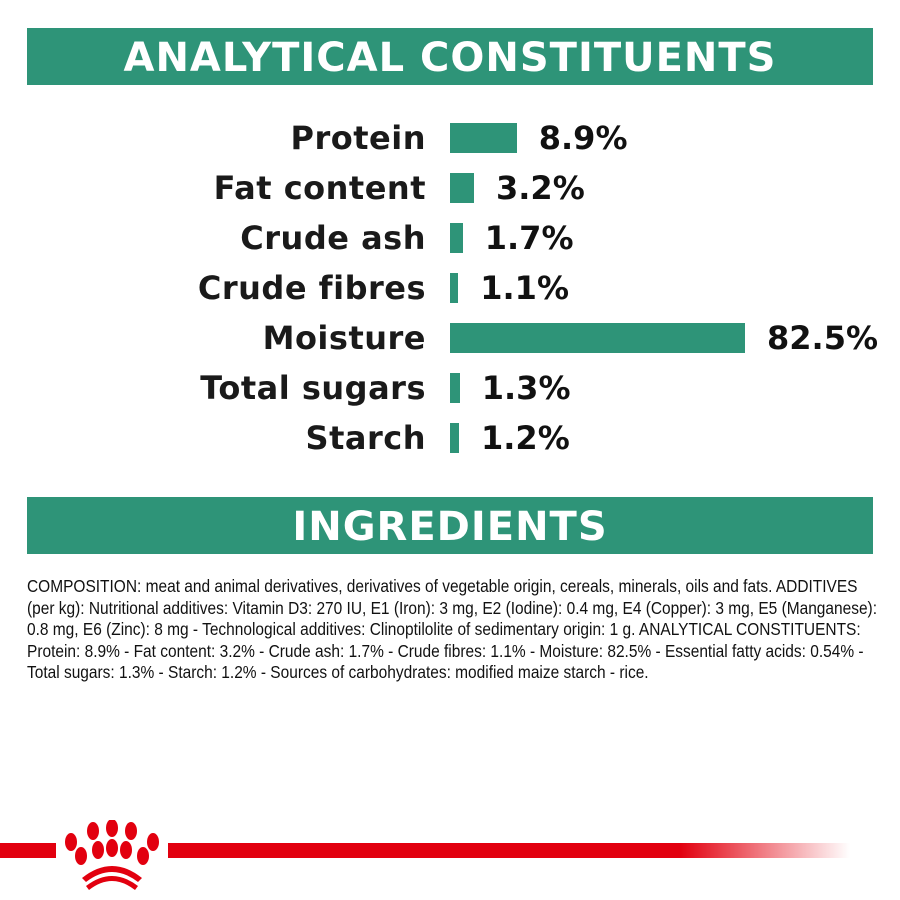  What do you see at coordinates (425, 850) in the screenshot?
I see `footer-red-line` at bounding box center [425, 850].